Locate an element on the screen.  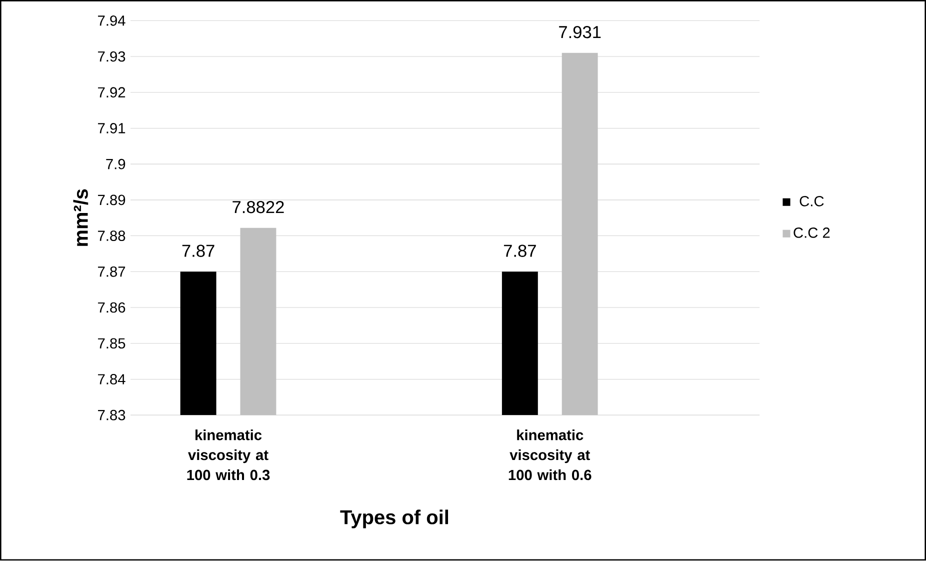
y-tick-label: 7.92 is located at coordinates (112, 92).